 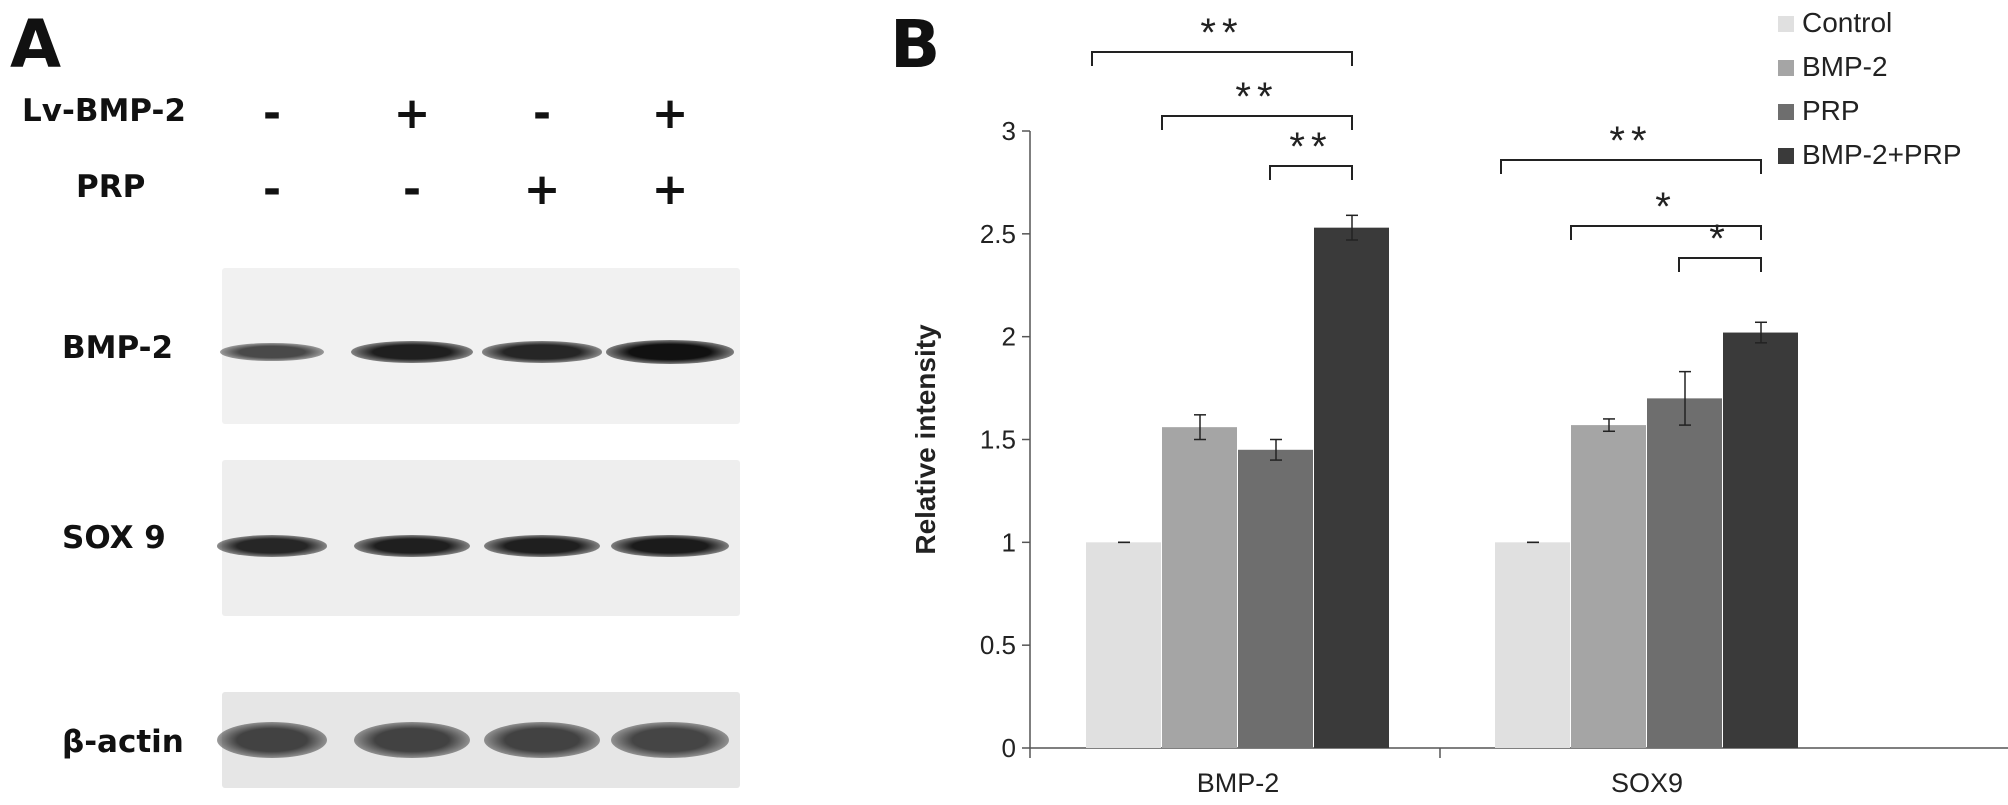 What do you see at coordinates (272, 113) in the screenshot?
I see `sign-lv-bmp2-lane1: -` at bounding box center [272, 113].